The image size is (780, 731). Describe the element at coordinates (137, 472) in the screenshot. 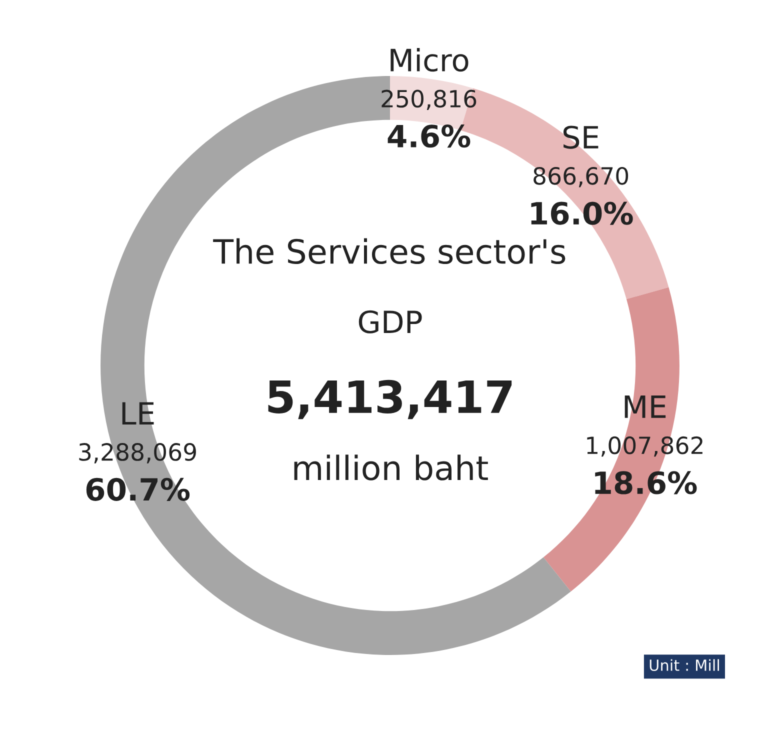

I see `data-label: 3,288,069 60.7%` at that location.